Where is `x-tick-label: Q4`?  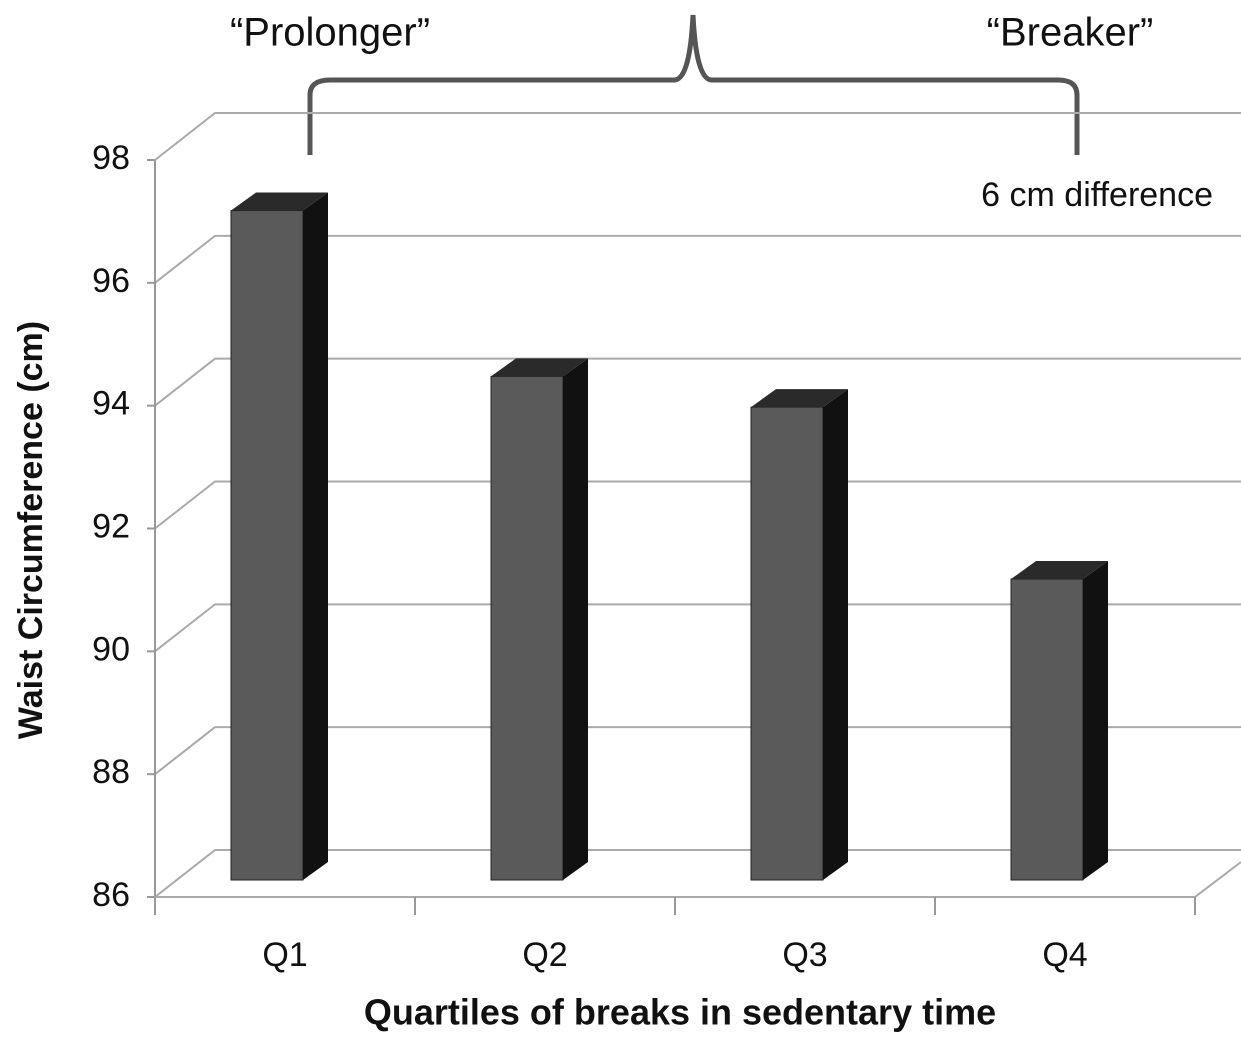 x-tick-label: Q4 is located at coordinates (1064, 955).